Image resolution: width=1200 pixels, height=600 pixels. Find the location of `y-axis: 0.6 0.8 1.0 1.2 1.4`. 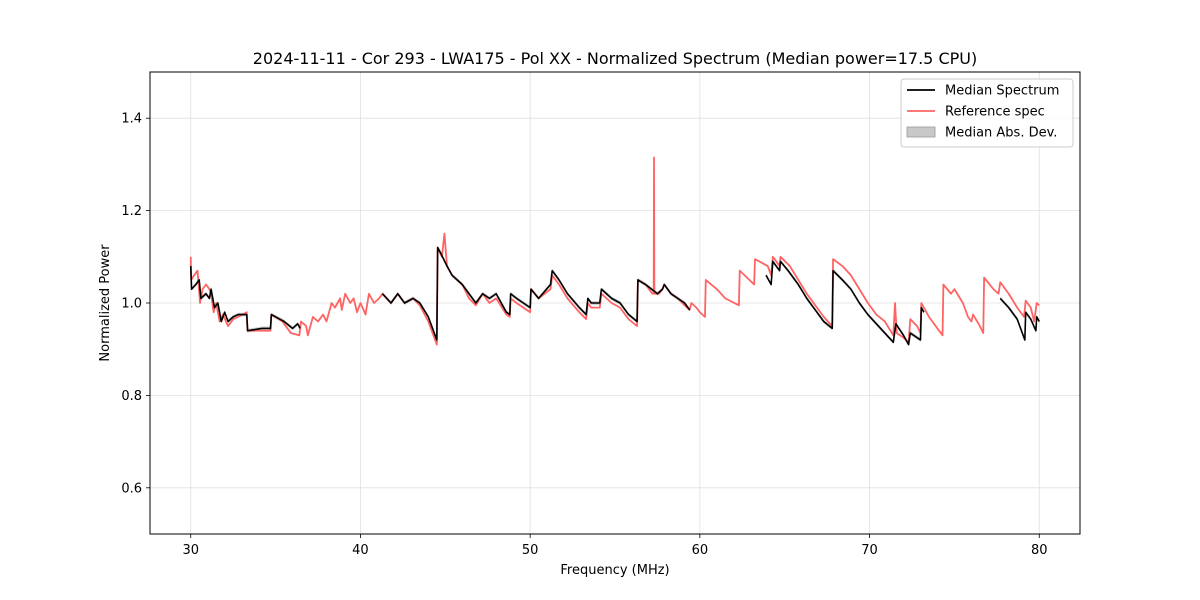

y-axis: 0.6 0.8 1.0 1.2 1.4 is located at coordinates (135, 304).